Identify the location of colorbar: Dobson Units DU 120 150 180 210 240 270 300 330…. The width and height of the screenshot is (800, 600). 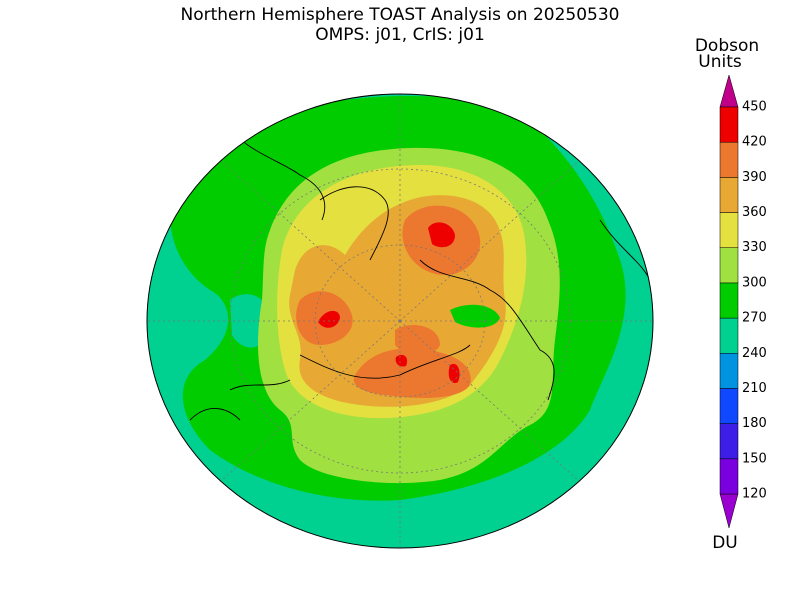
(731, 294).